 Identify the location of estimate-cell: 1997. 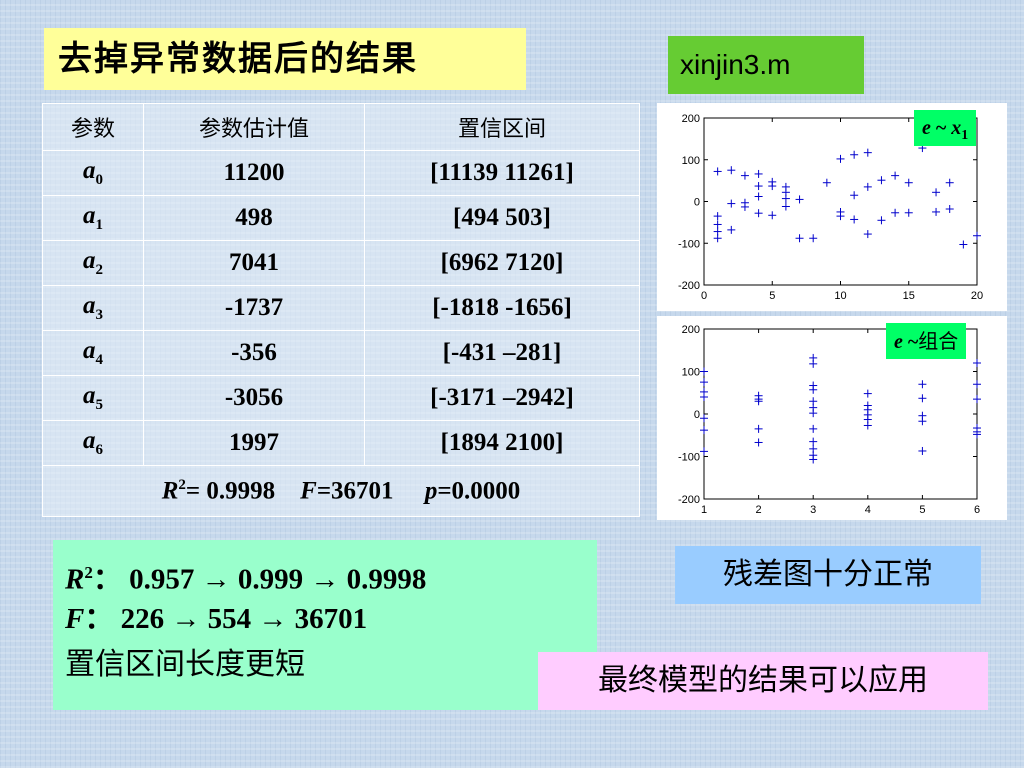
(254, 443).